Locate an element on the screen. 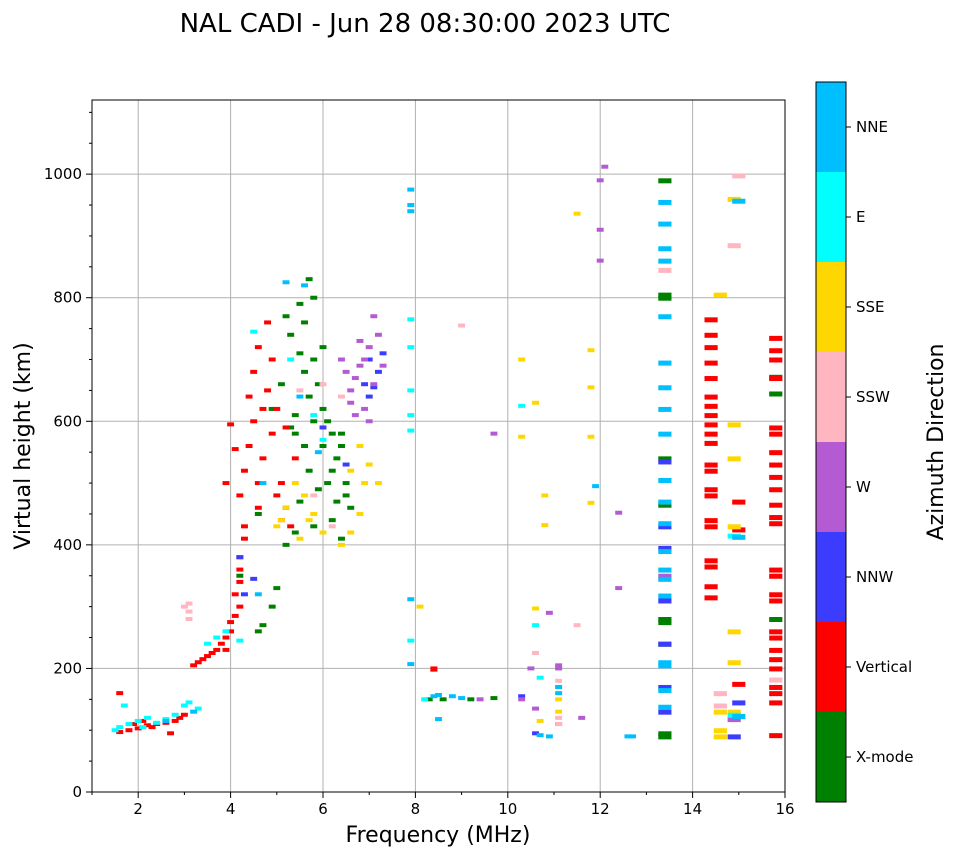  colorbar-swatch-x-mode is located at coordinates (831, 757).